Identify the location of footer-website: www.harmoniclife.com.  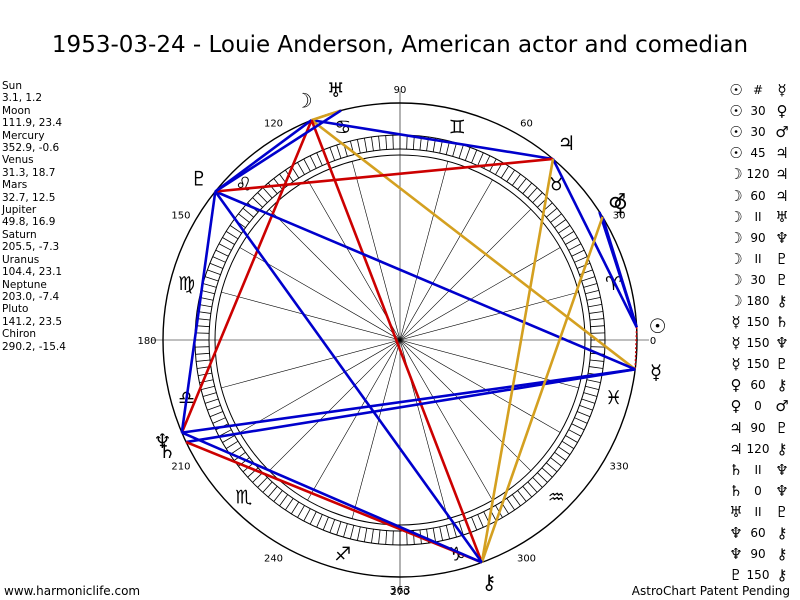
(72, 591).